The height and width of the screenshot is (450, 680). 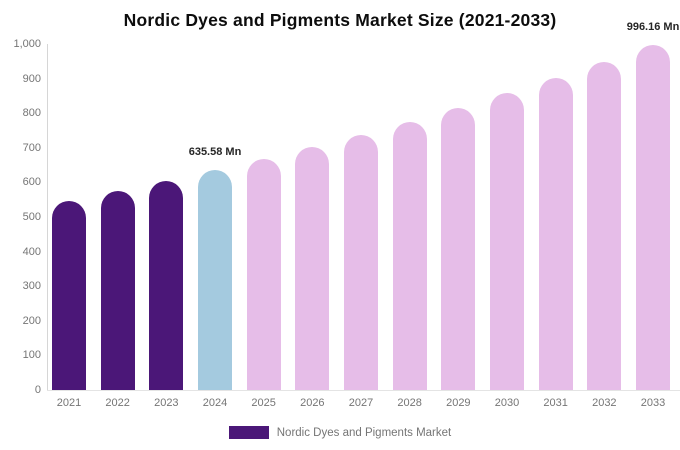 What do you see at coordinates (166, 285) in the screenshot?
I see `bar-2023` at bounding box center [166, 285].